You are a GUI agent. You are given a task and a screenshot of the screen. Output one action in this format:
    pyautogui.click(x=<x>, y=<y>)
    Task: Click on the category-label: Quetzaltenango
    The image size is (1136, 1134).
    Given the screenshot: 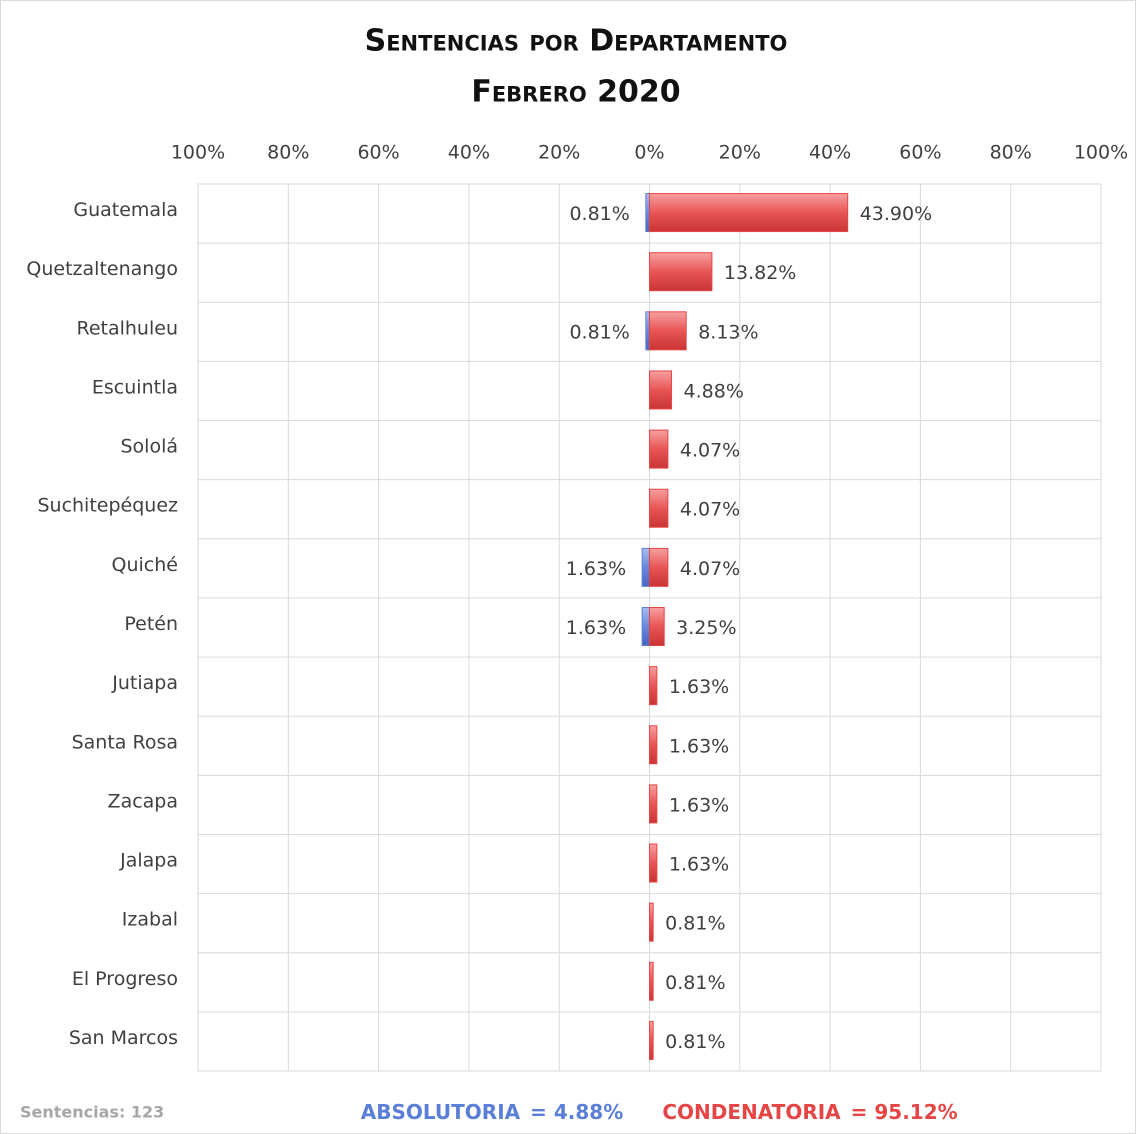 What is the action you would take?
    pyautogui.click(x=102, y=269)
    